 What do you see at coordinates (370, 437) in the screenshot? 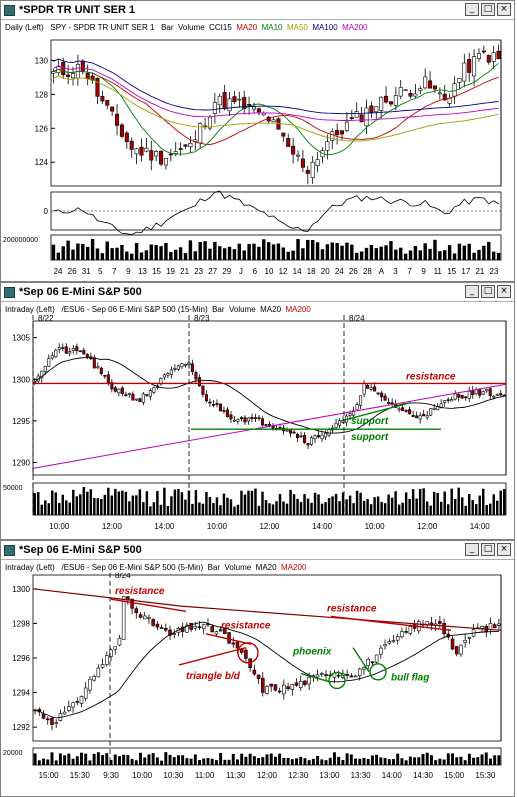
I see `support-label: support` at bounding box center [370, 437].